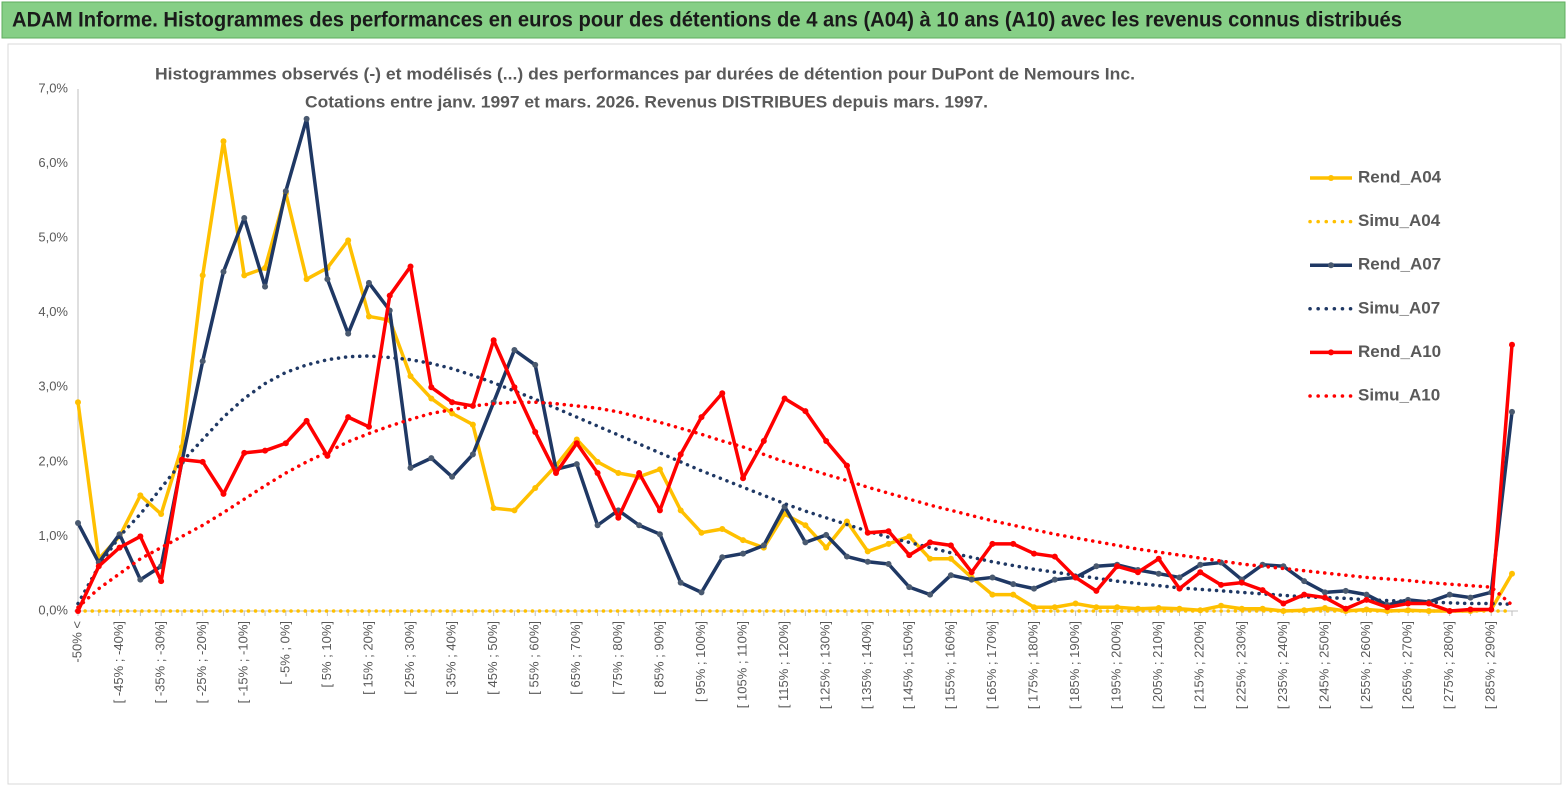 The height and width of the screenshot is (789, 1567). I want to click on legend-label: Rend_A04, so click(1400, 176).